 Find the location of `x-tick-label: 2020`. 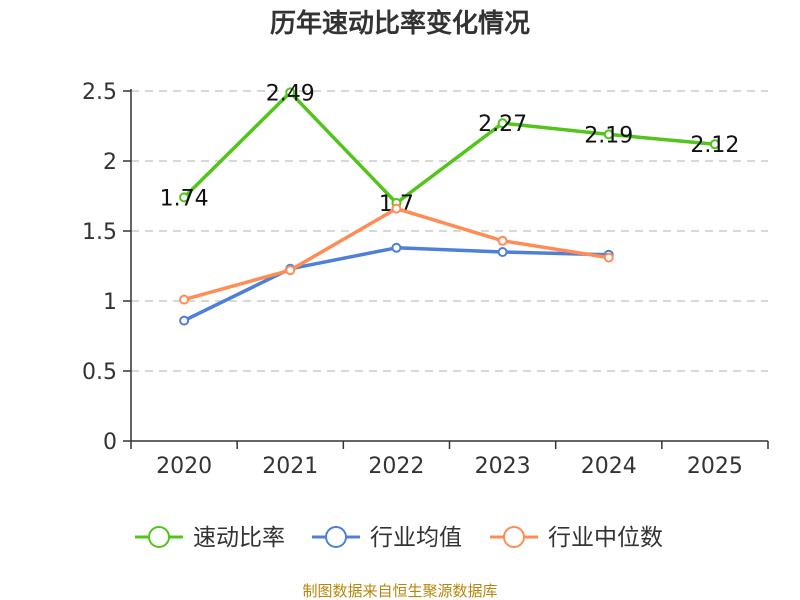

x-tick-label: 2020 is located at coordinates (184, 466).